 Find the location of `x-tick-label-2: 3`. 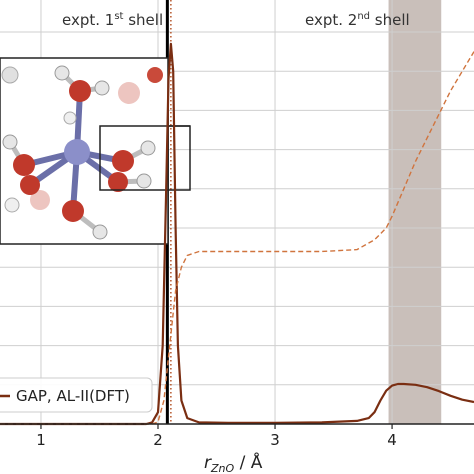

x-tick-label-2: 3 is located at coordinates (275, 440).